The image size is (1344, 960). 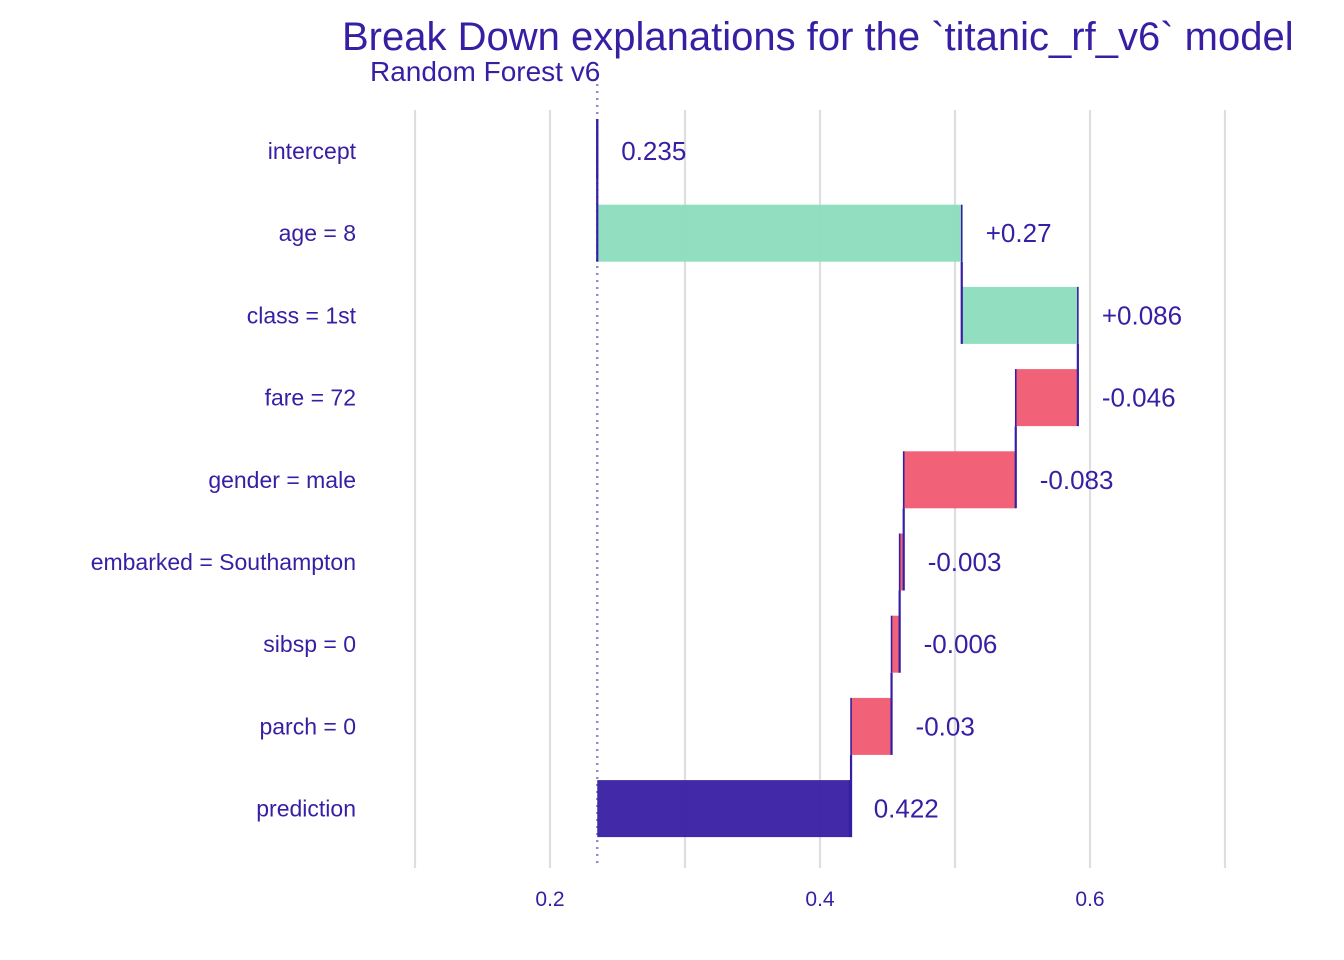 What do you see at coordinates (485, 71) in the screenshot?
I see `chart-subtitle: Random Forest v6` at bounding box center [485, 71].